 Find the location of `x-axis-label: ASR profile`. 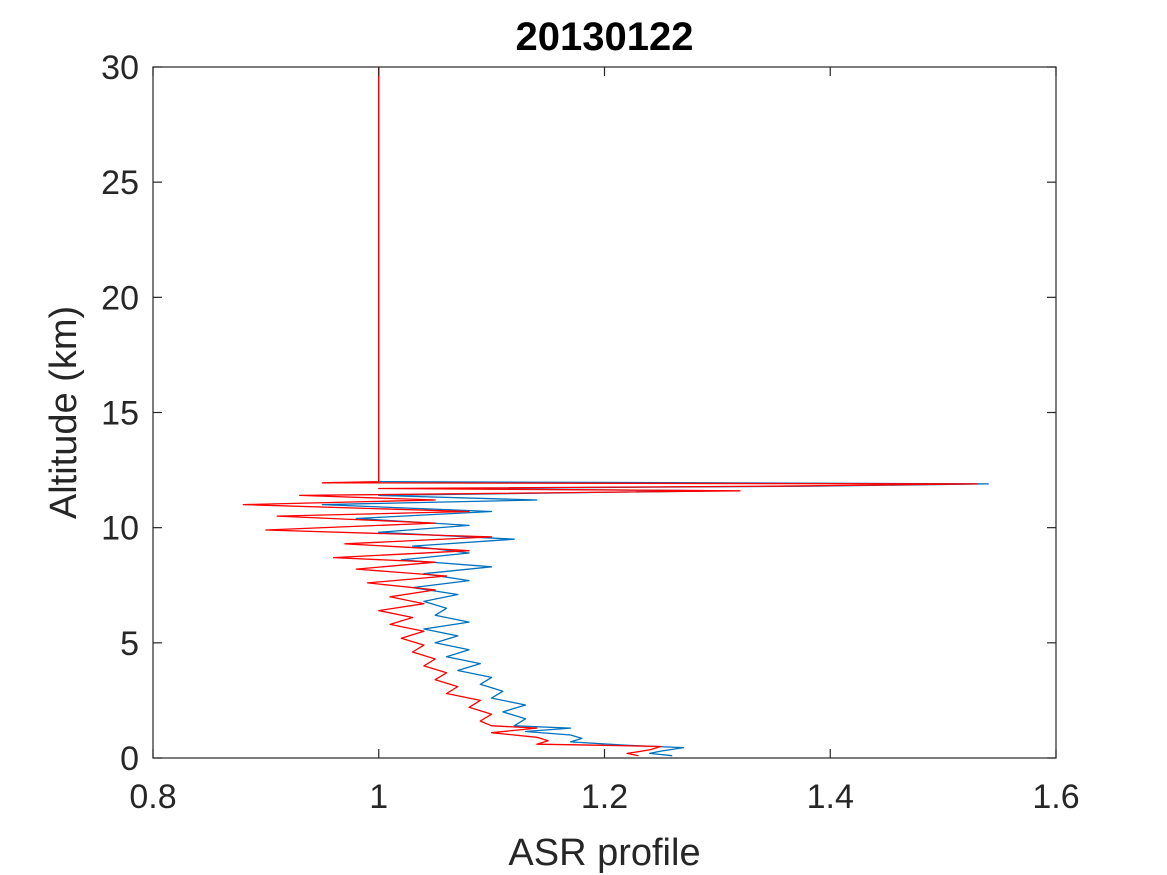

x-axis-label: ASR profile is located at coordinates (604, 853).